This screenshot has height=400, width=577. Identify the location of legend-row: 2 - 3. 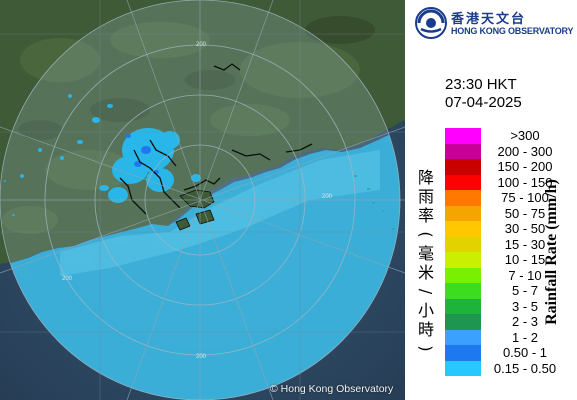
(510, 322).